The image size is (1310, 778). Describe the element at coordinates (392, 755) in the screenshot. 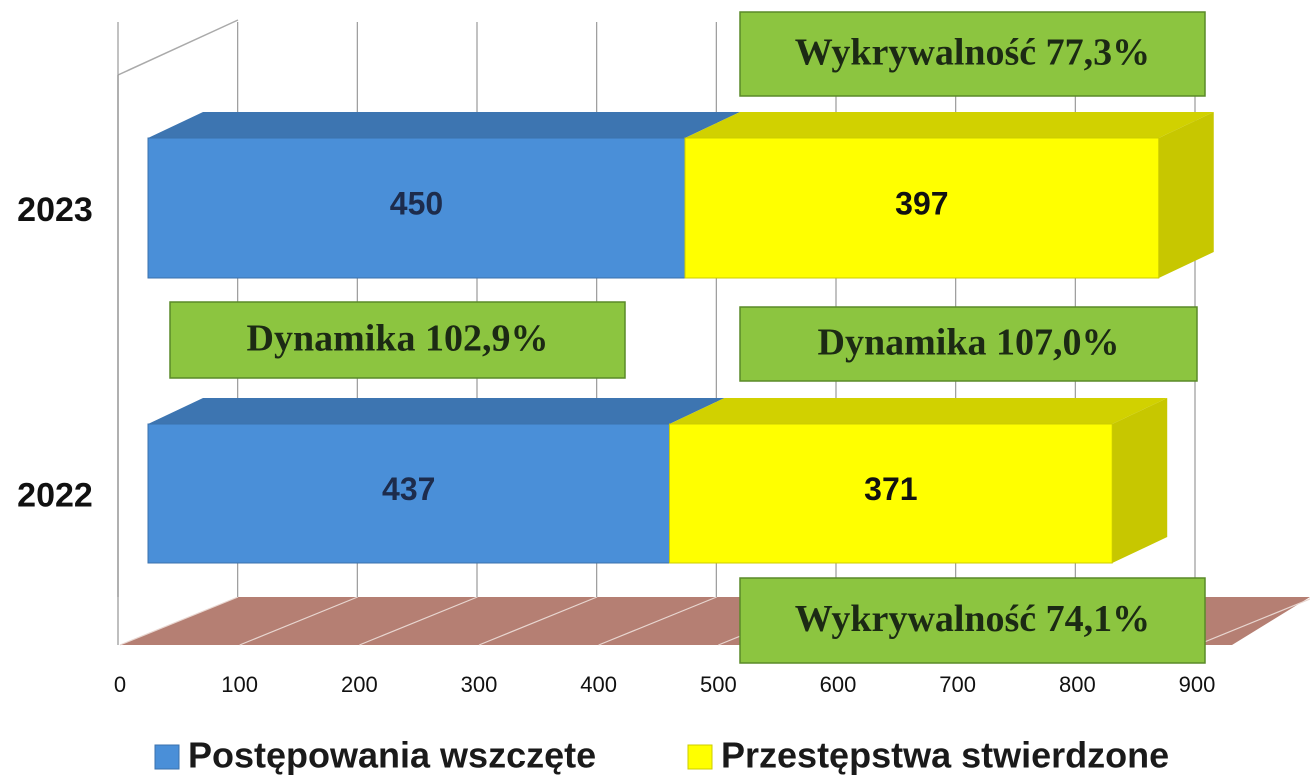

I see `legend-label: Postępowania wszczęte` at that location.